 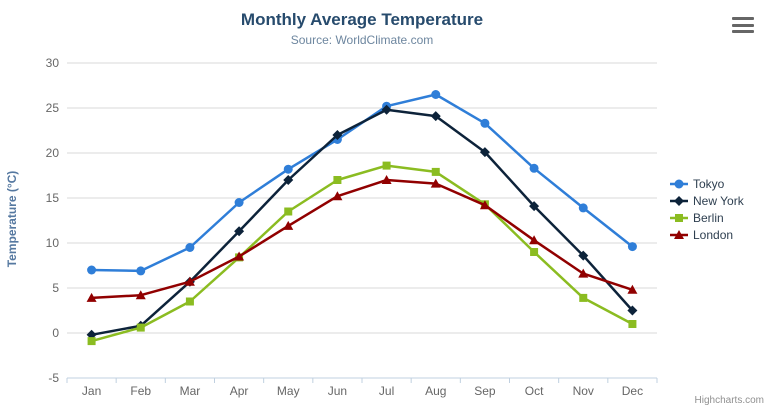 I want to click on credits-link: Highcharts.com, so click(x=729, y=400).